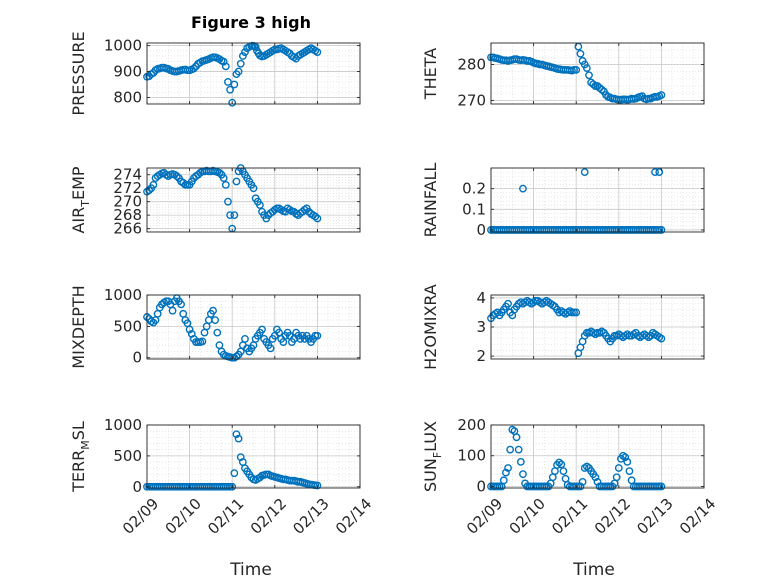 This screenshot has height=583, width=778. I want to click on y-tick-label: 268, so click(127, 215).